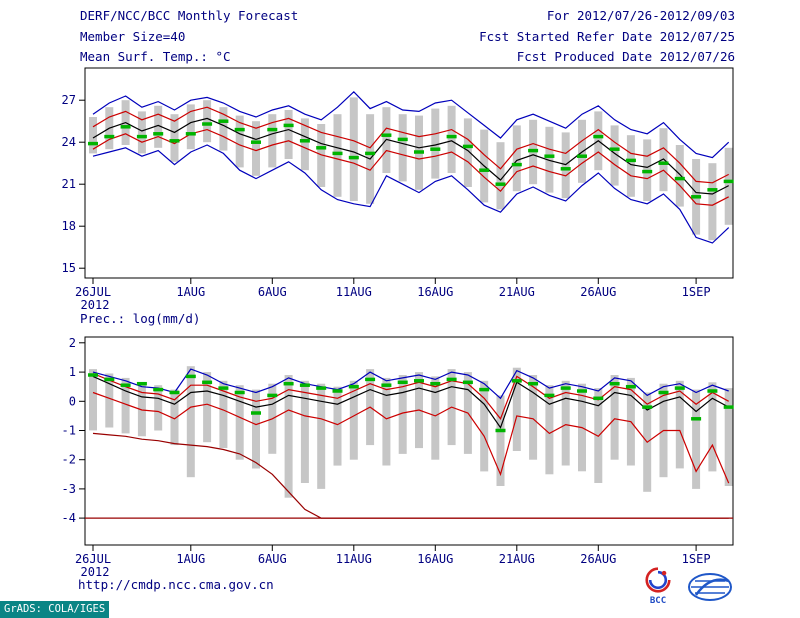  I want to click on y-tick-label: 21, so click(69, 184).